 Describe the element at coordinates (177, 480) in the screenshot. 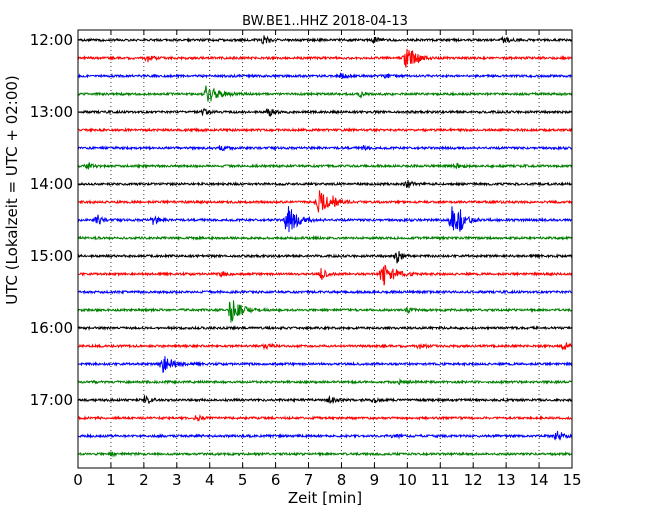

I see `x-tick-label: 3` at that location.